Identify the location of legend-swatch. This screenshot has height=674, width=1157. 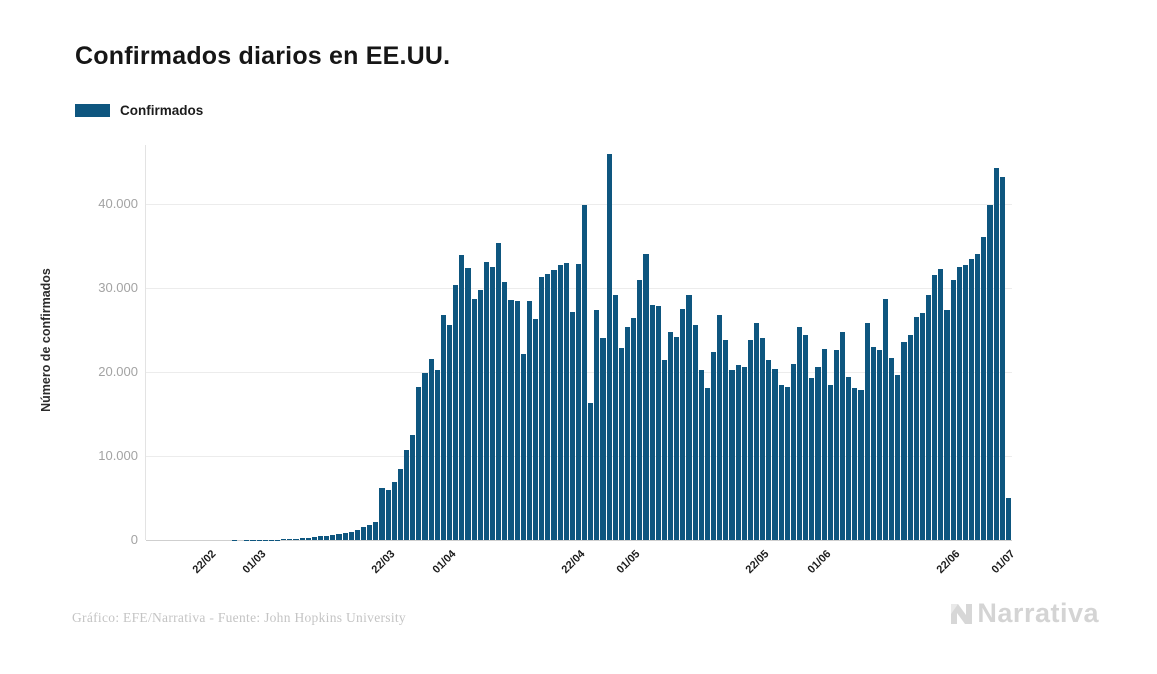
(92, 110).